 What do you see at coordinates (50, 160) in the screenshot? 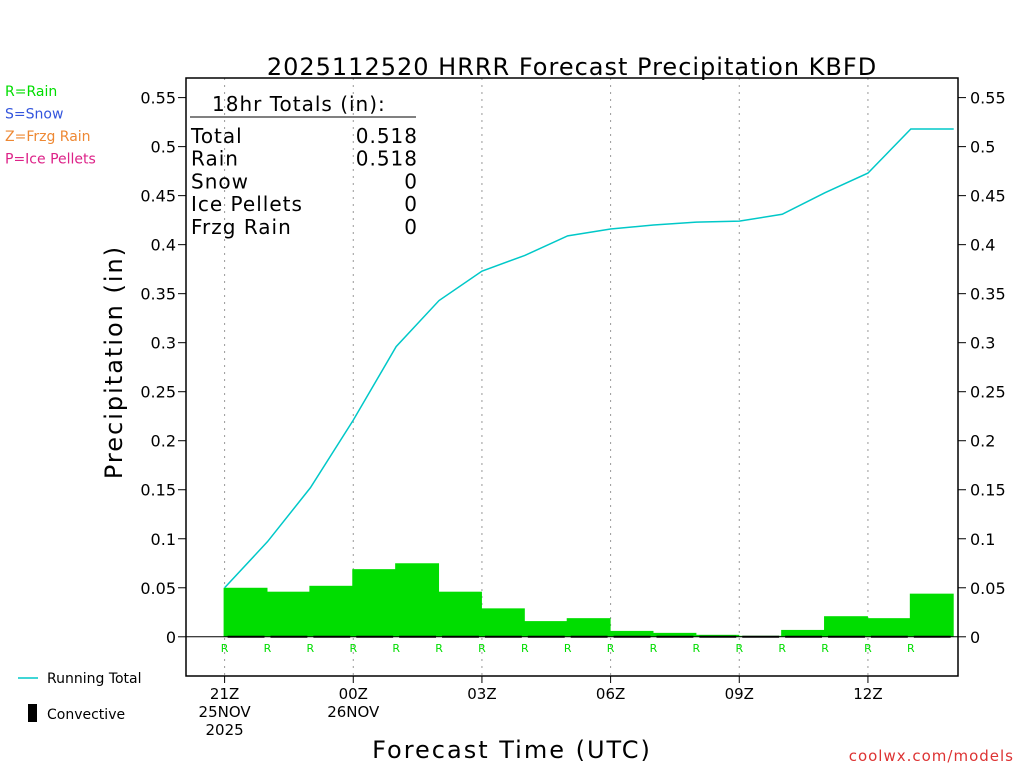
I see `type-legend-item: P=Ice Pellets` at bounding box center [50, 160].